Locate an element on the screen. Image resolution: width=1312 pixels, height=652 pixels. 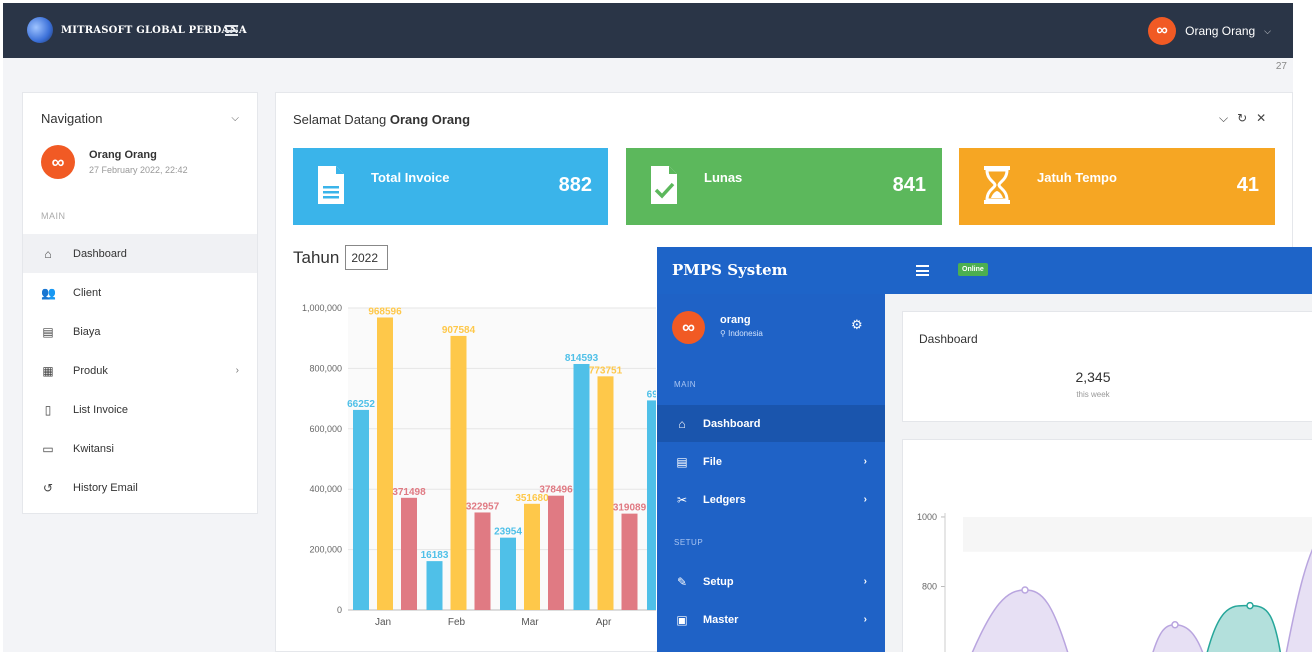
gear-icon: ⚙ is located at coordinates (857, 324).